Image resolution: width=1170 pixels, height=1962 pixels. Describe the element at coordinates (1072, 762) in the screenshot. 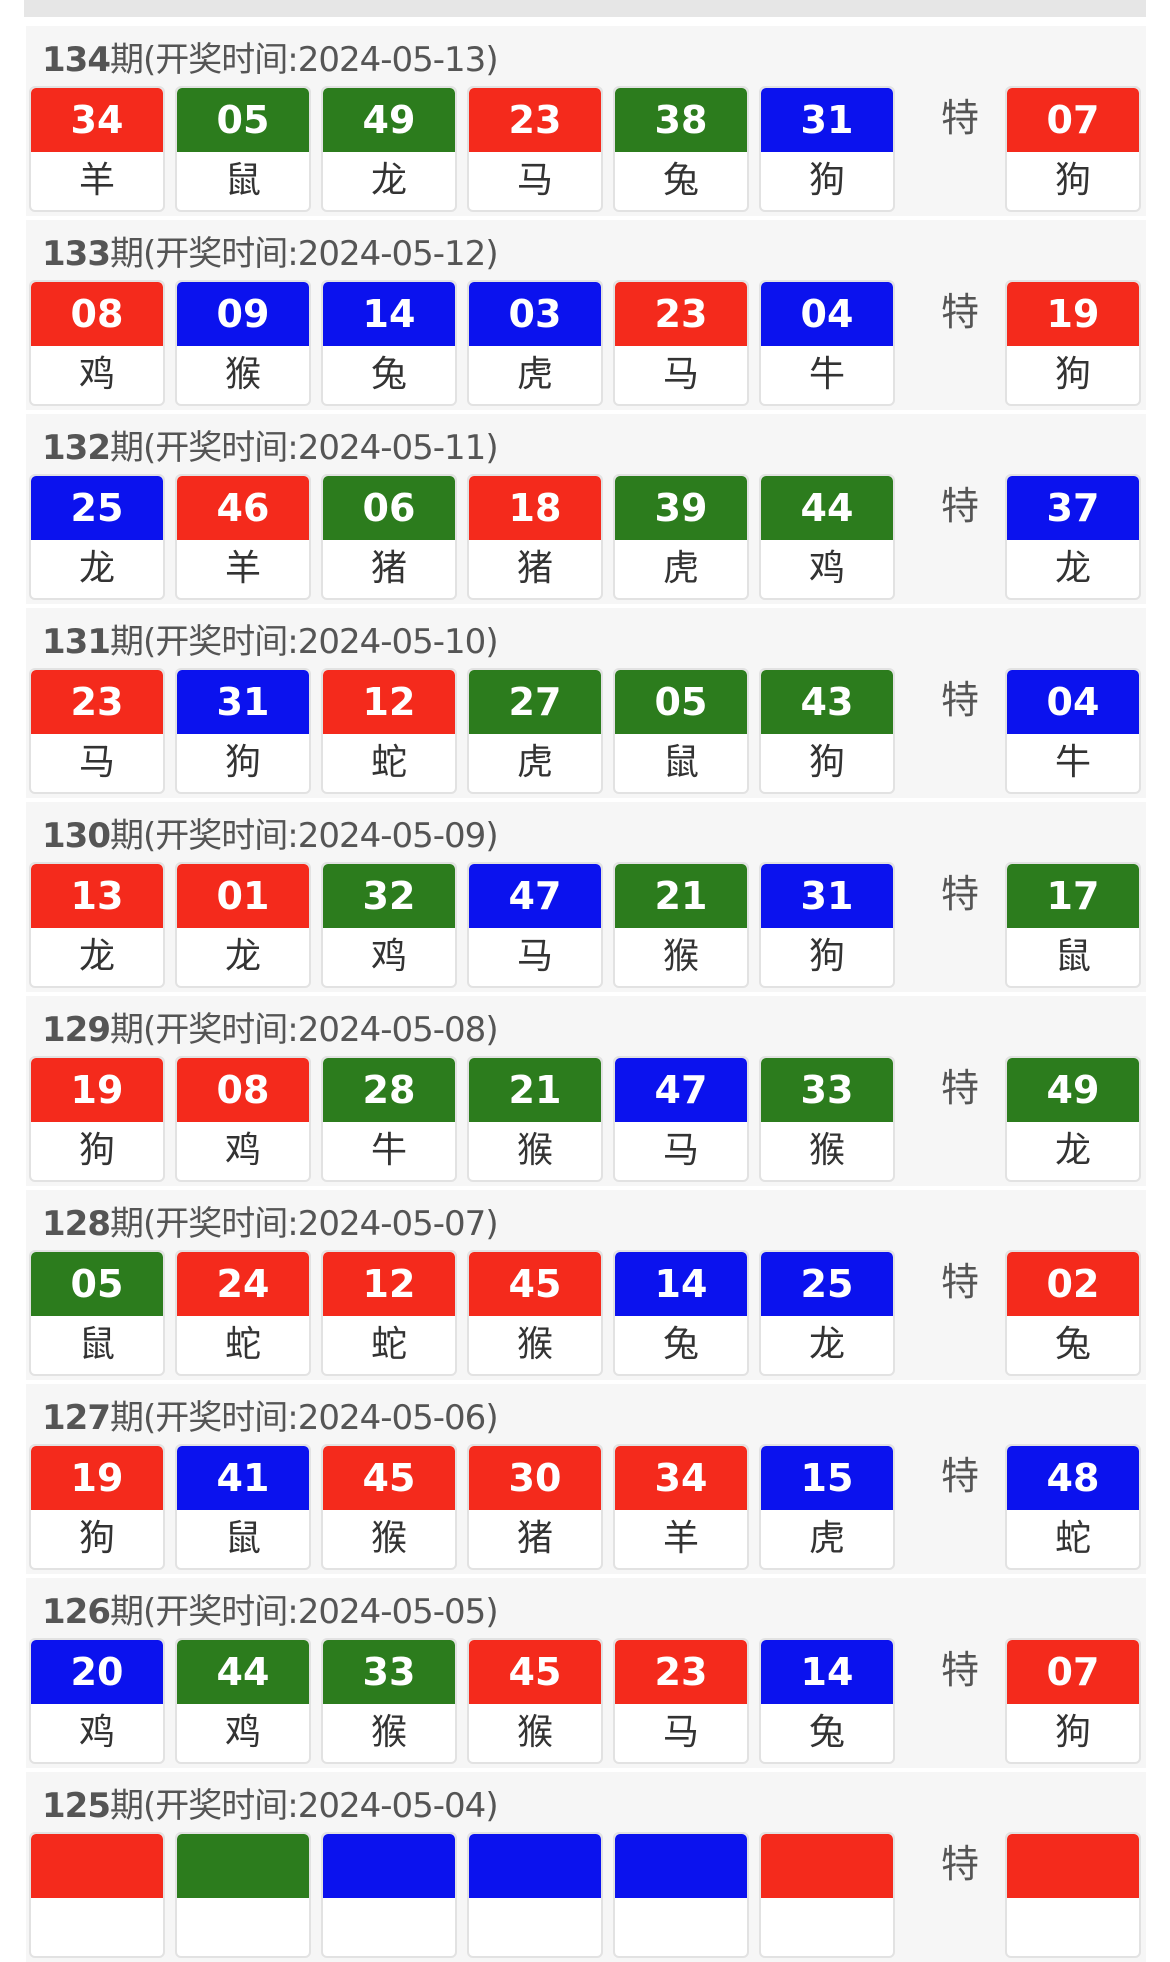

I see `ball-zodiac: 牛` at that location.